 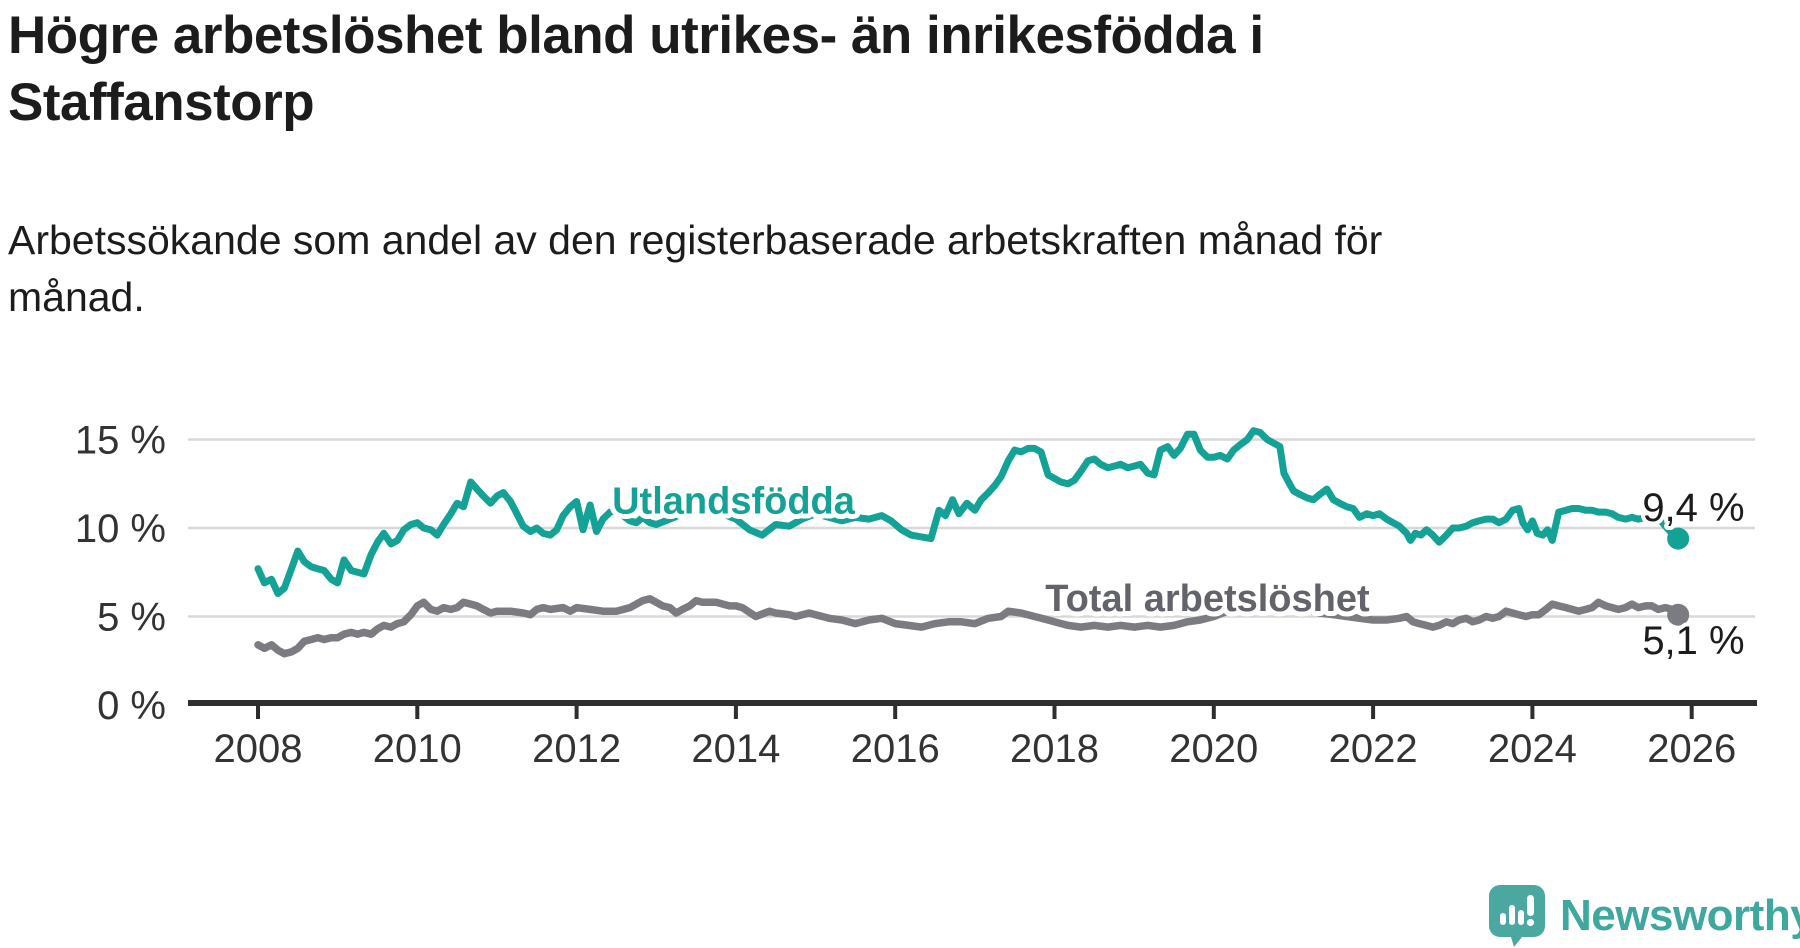 I want to click on x-tick-label-2016: 2016, so click(x=895, y=749).